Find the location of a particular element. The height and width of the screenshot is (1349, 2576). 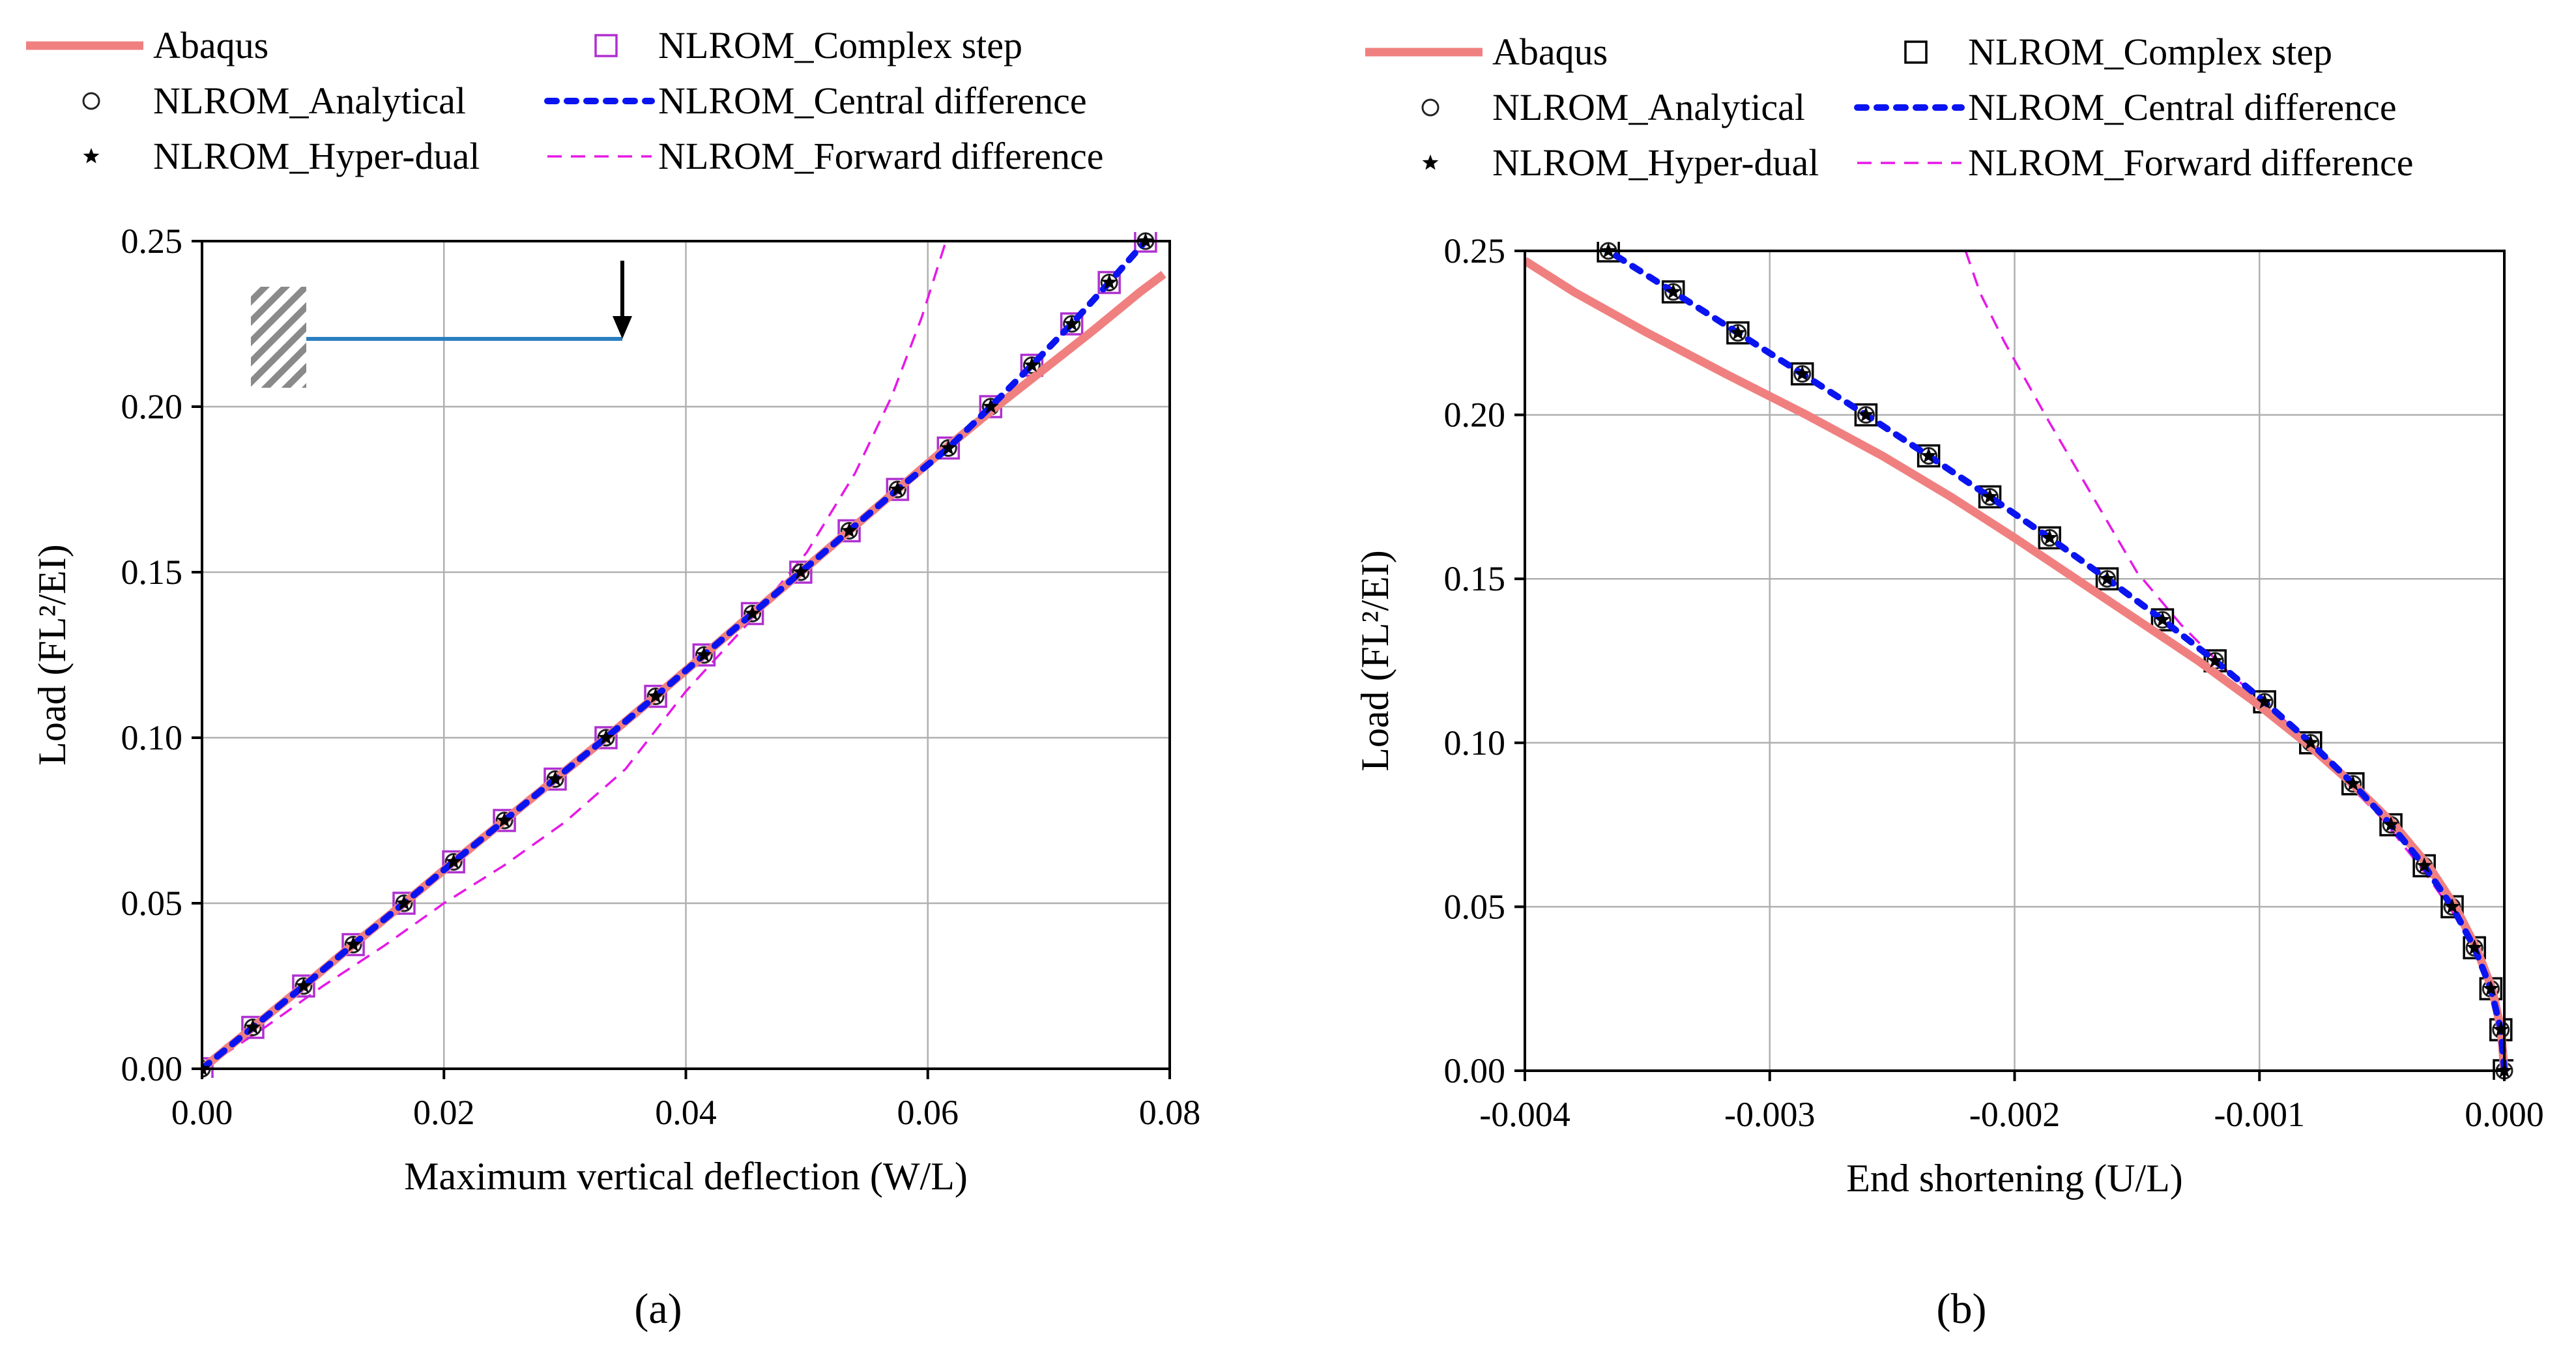

x-tick-label: 0.08 is located at coordinates (1170, 1112).